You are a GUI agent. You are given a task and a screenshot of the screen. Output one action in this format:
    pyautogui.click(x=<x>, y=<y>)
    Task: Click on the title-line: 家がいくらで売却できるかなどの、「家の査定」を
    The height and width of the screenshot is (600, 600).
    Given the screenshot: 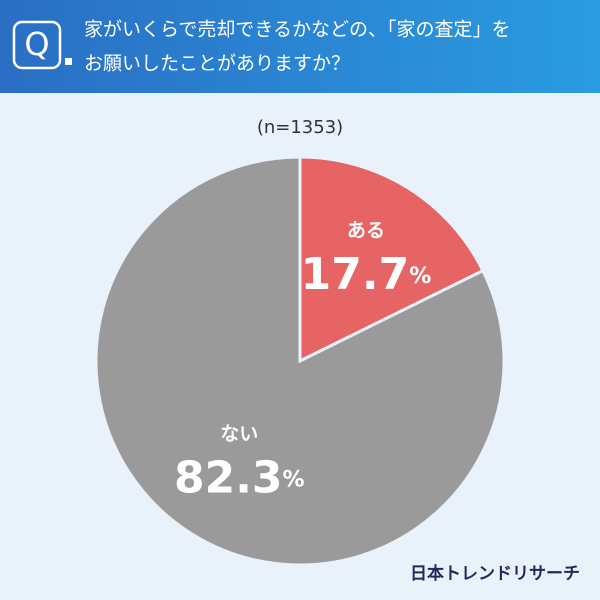 What is the action you would take?
    pyautogui.click(x=297, y=30)
    